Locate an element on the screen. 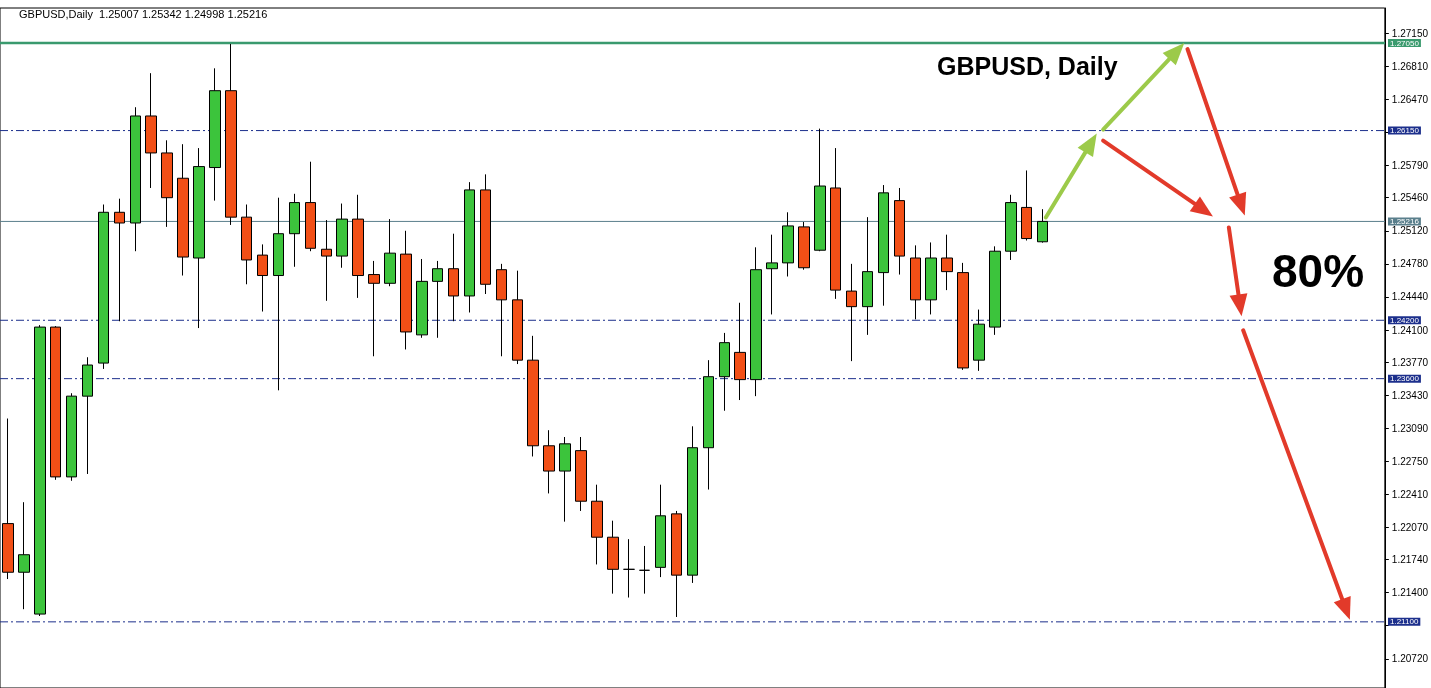 Image resolution: width=1431 pixels, height=688 pixels. ref-line-label: 1.27050 is located at coordinates (1405, 43).